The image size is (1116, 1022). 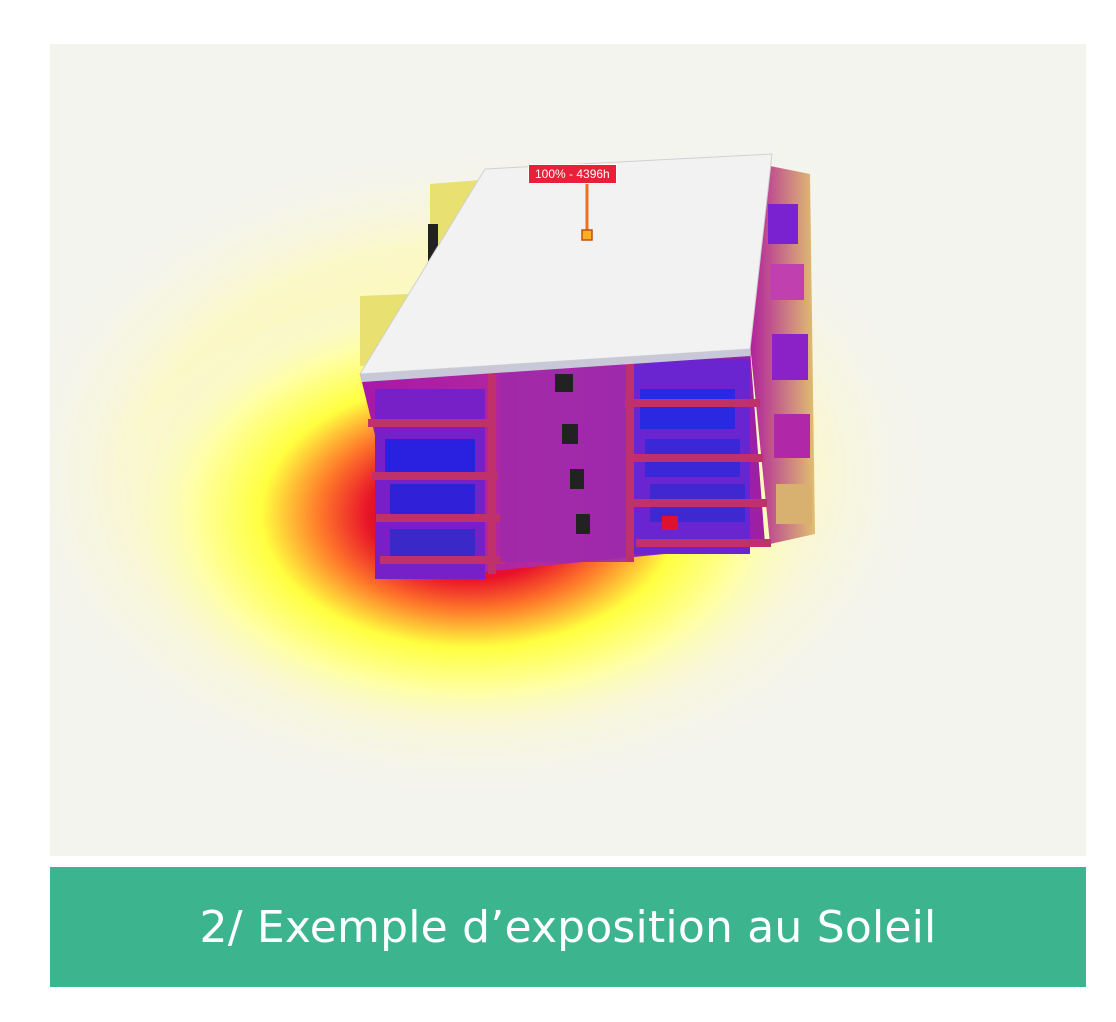 I want to click on caption-title: 2/ Exemple d’exposition au Soleil, so click(x=568, y=927).